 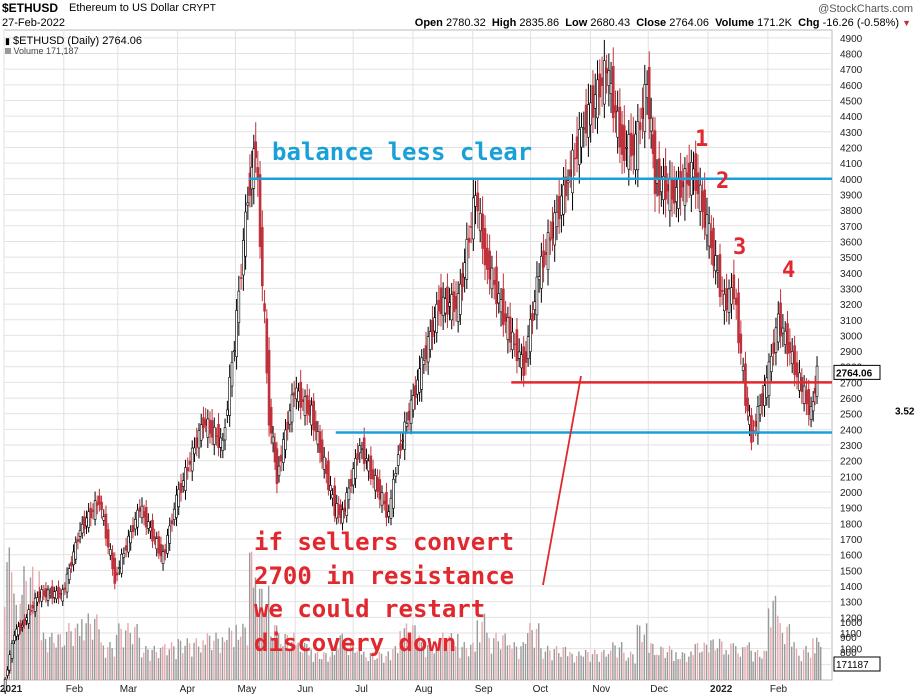 I want to click on x-tick-label: Jul, so click(x=361, y=689).